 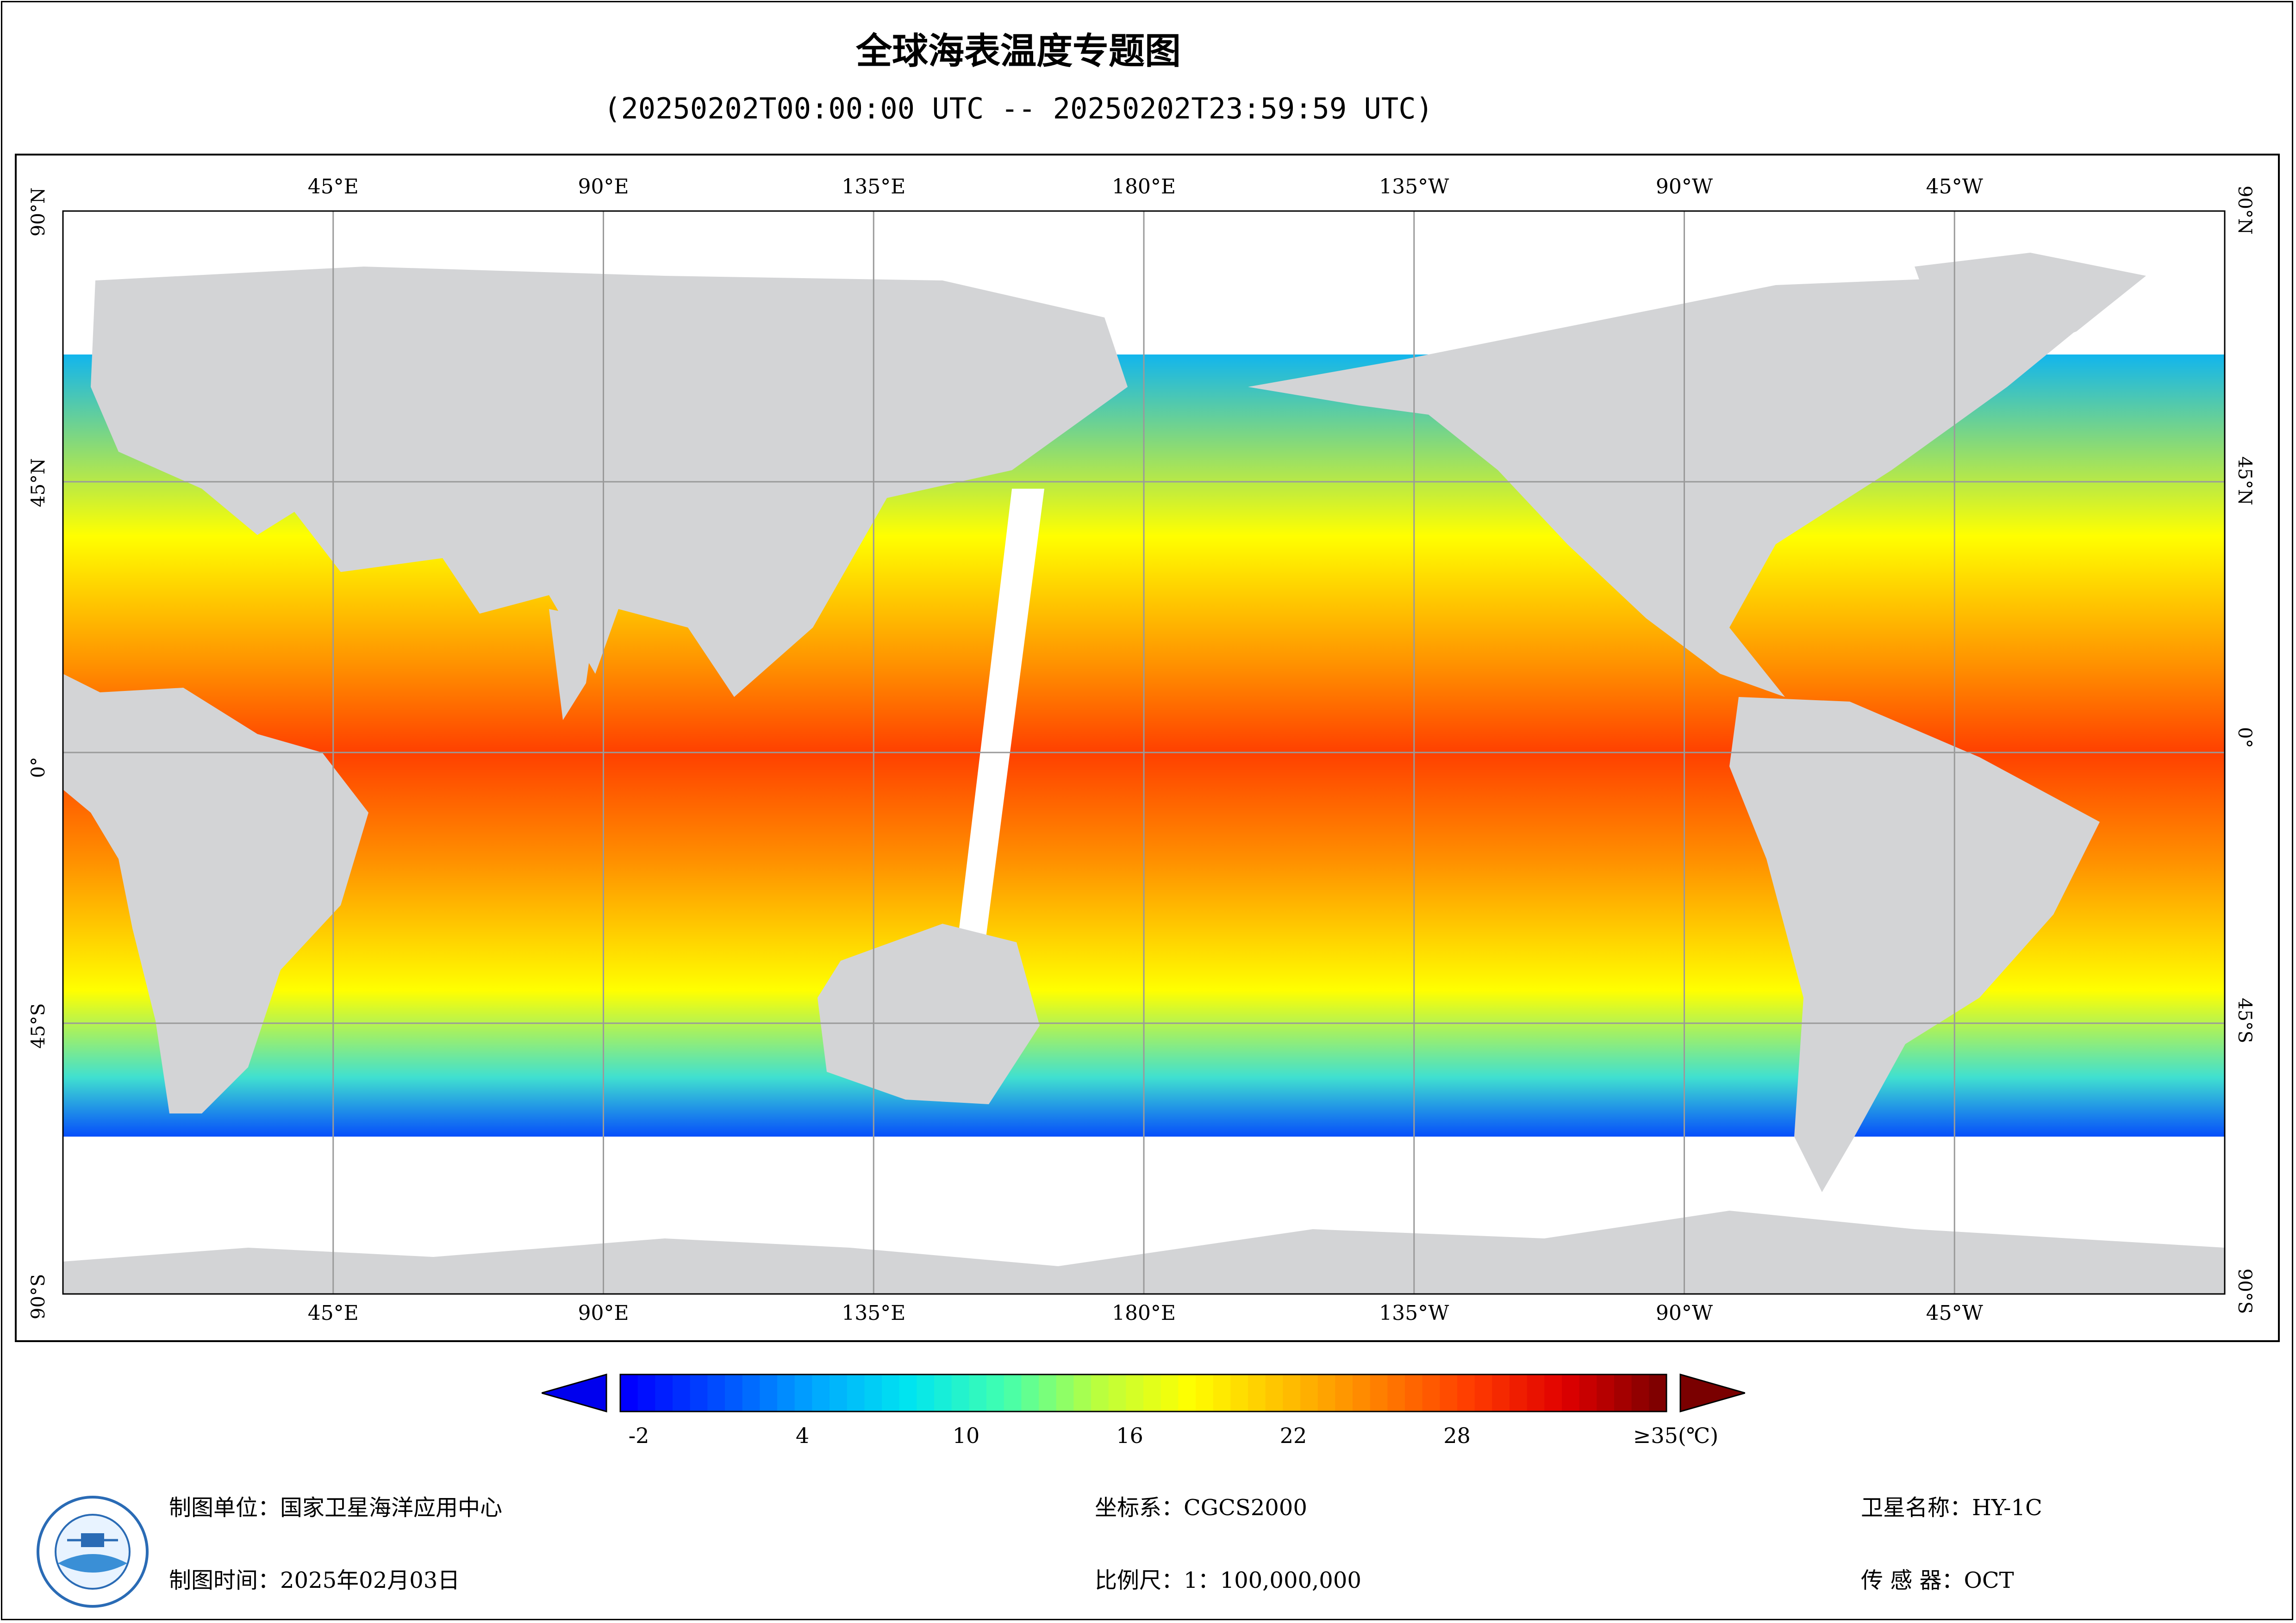 I want to click on production-time: 制图时间：2025年02月03日, so click(x=314, y=1578).